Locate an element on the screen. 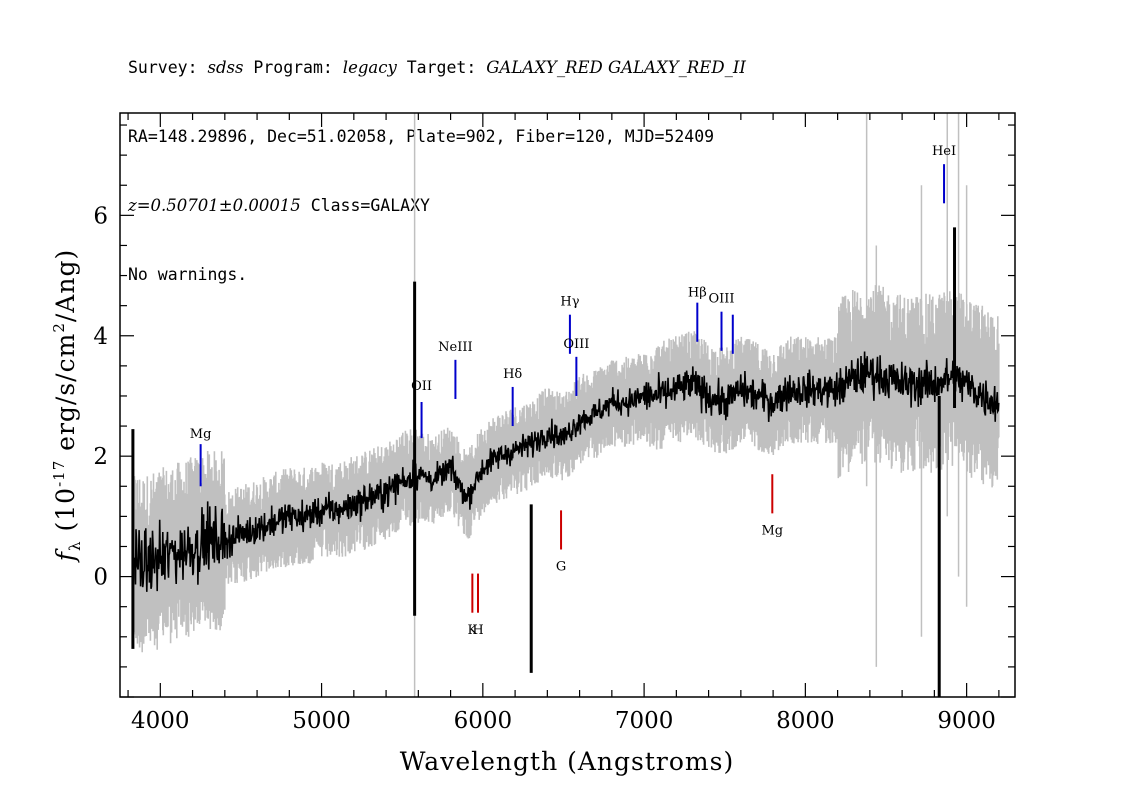  emission-line-label-7: OIII is located at coordinates (721, 299).